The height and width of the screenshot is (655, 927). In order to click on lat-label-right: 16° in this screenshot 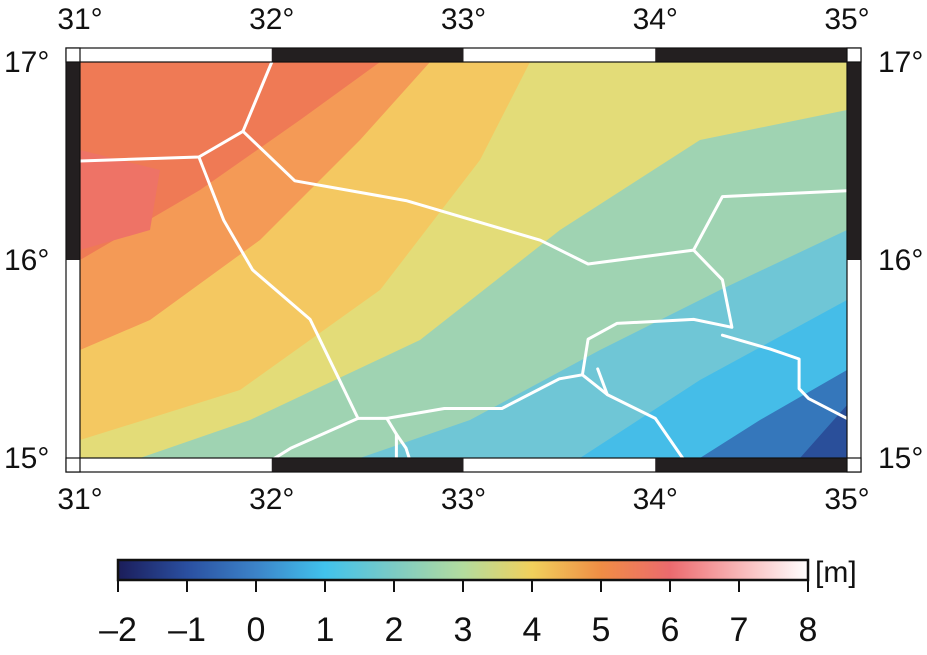, I will do `click(900, 260)`.